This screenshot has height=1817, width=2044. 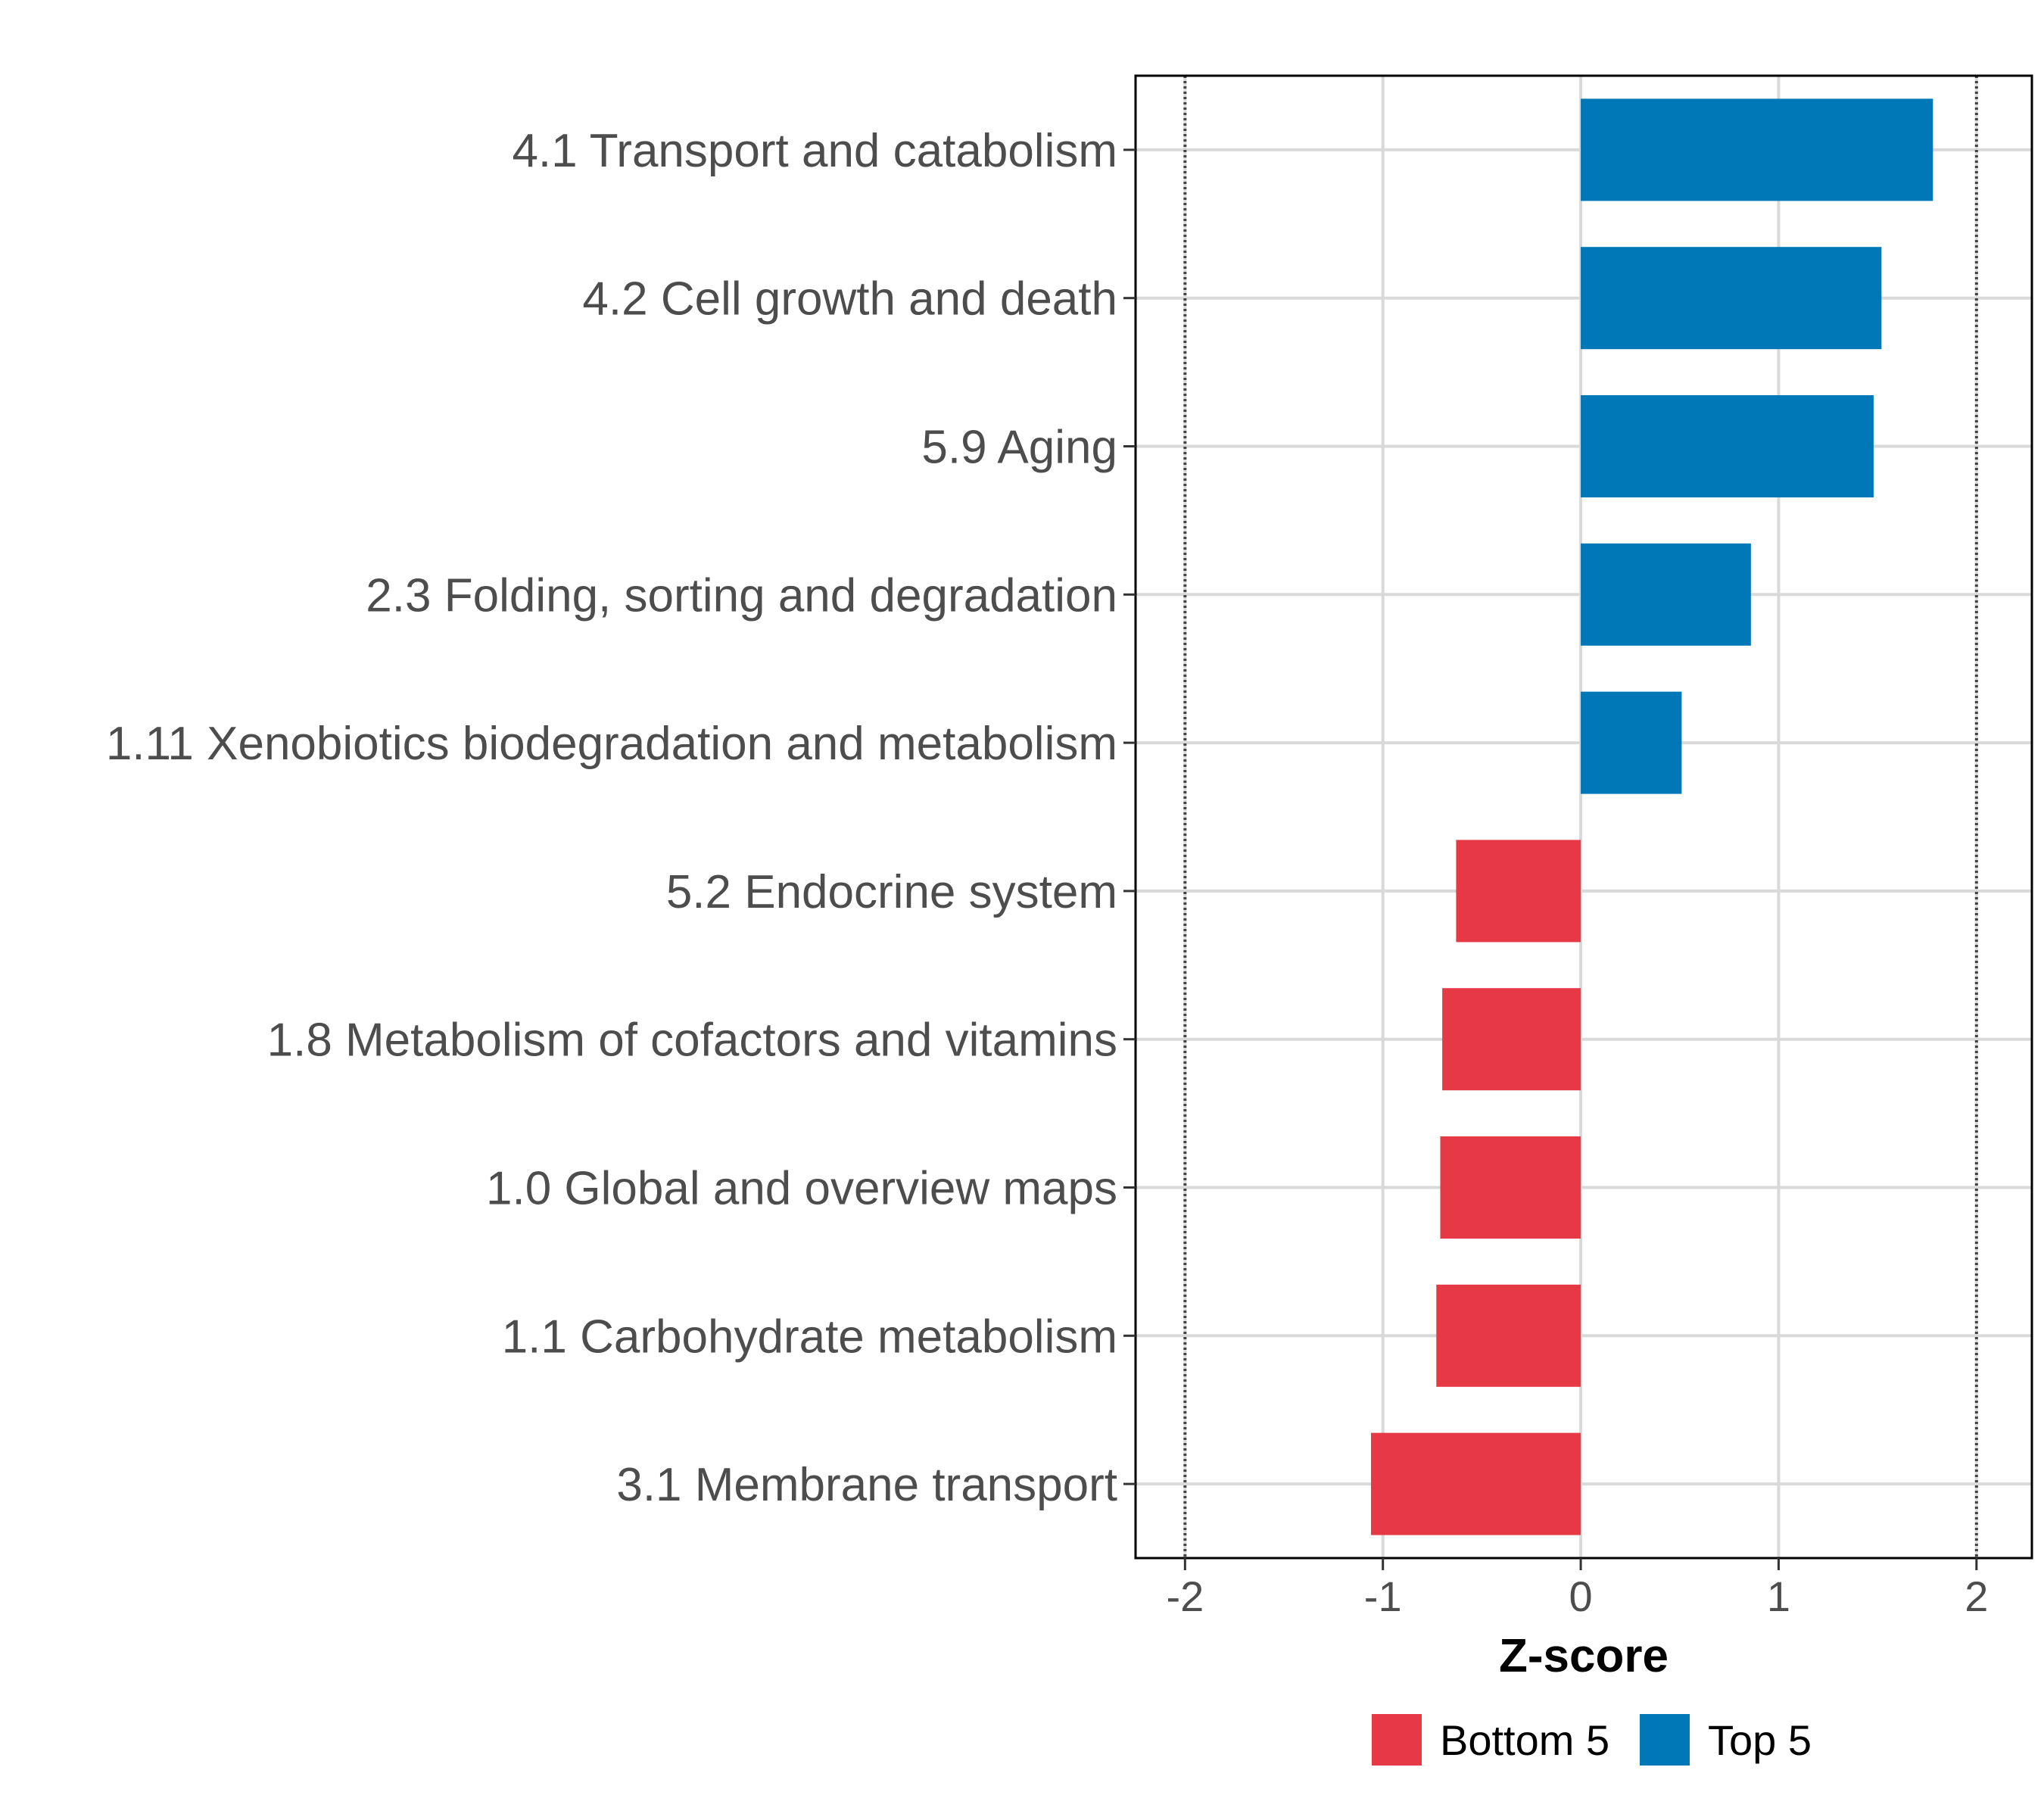 I want to click on x-axis: -2 -1 0 1 2, so click(x=1577, y=1589).